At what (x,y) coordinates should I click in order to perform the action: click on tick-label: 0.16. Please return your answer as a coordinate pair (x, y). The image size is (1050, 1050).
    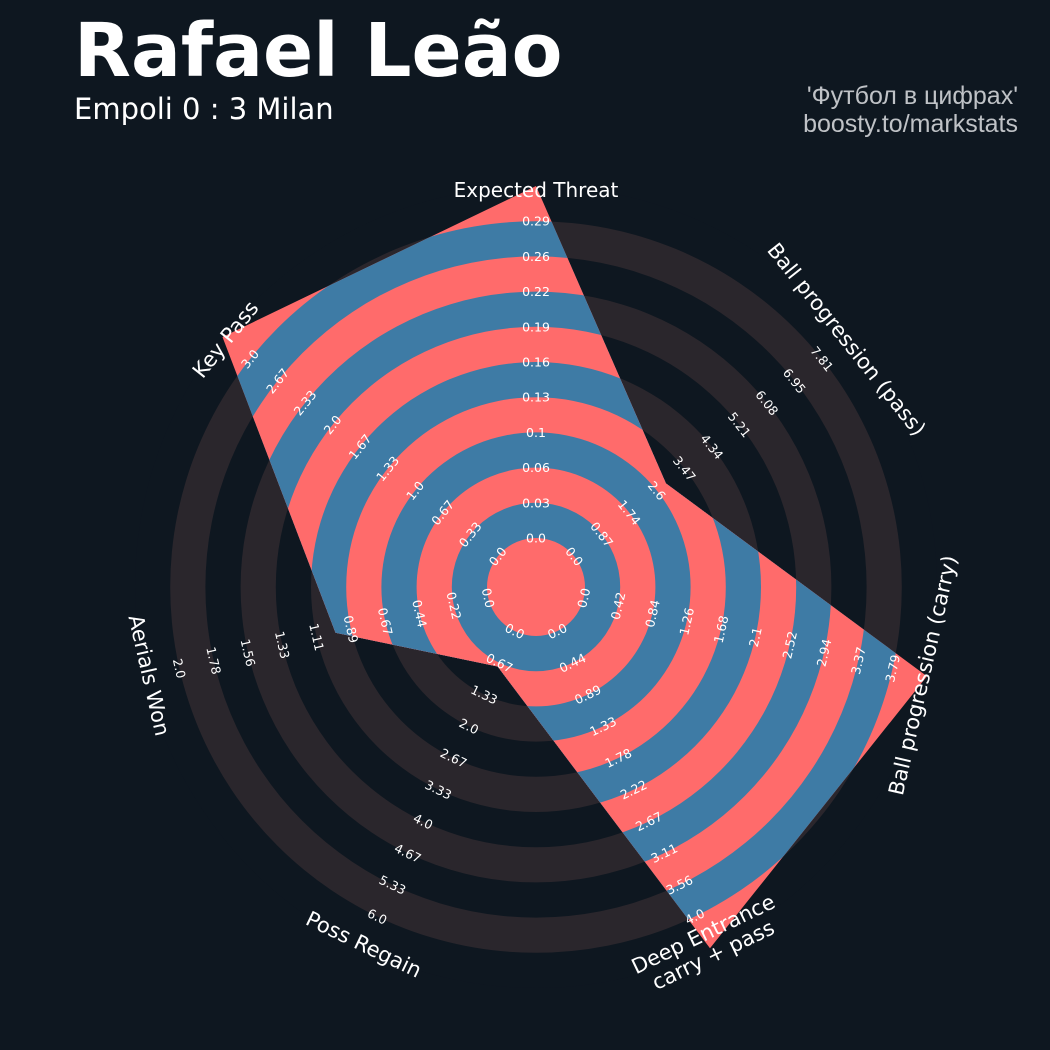
    Looking at the image, I should click on (536, 362).